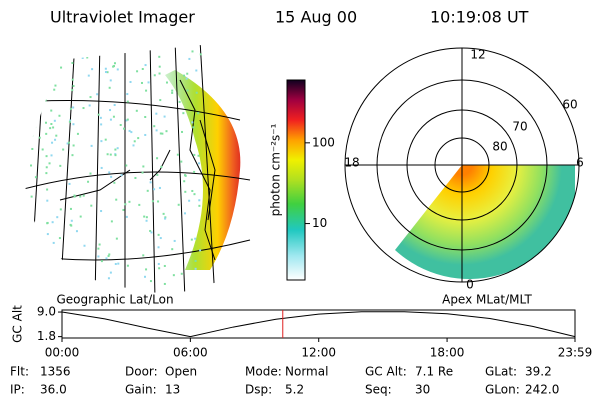  What do you see at coordinates (485, 222) in the screenshot?
I see `aurora-oval` at bounding box center [485, 222].